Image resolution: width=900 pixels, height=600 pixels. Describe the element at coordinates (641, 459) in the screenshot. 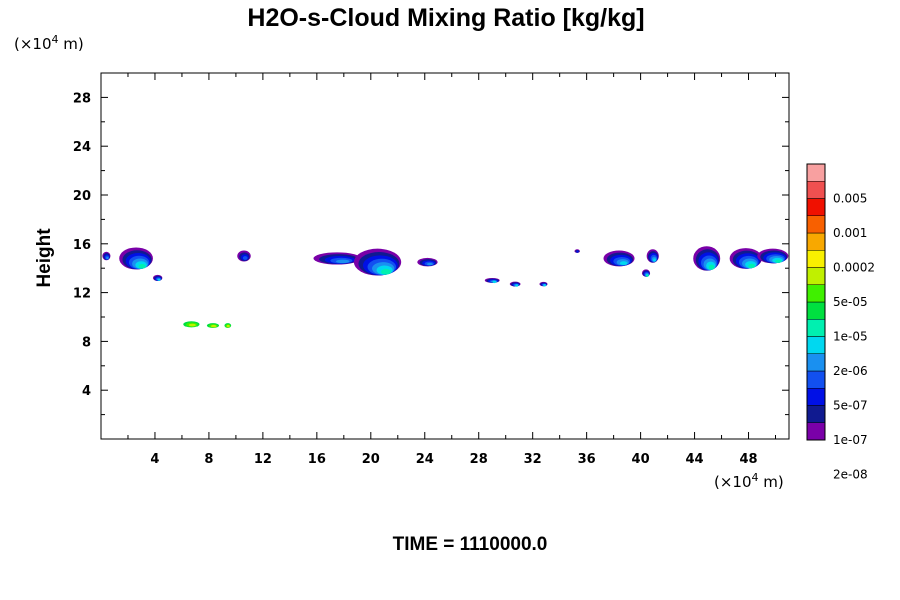

I see `x-tick-label: 40` at that location.